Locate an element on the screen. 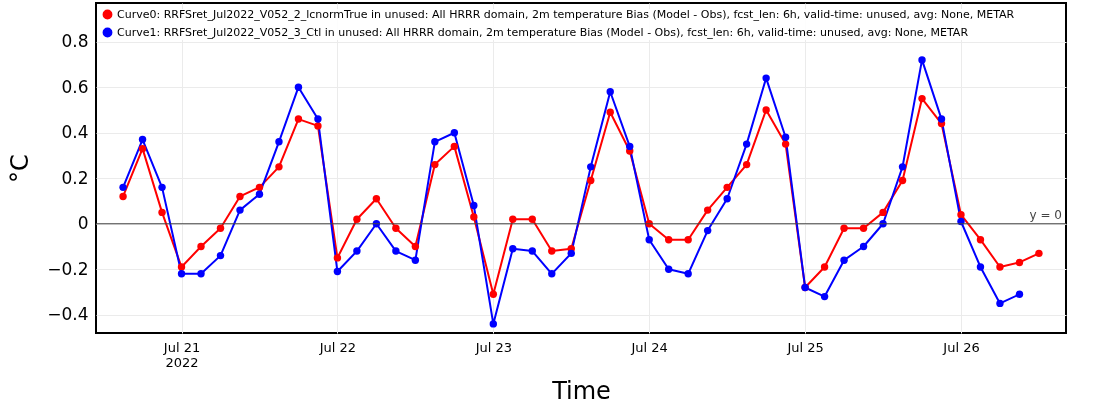 Image resolution: width=1093 pixels, height=407 pixels. legend-label: Curve1: RRFSret_Jul2022_V052_3_Ctl in unused: All HRRR domain, 2m temperature Bias (Model - Obs), fcst_len: 6h, valid-time: unused, avg: None, METAR is located at coordinates (543, 32).